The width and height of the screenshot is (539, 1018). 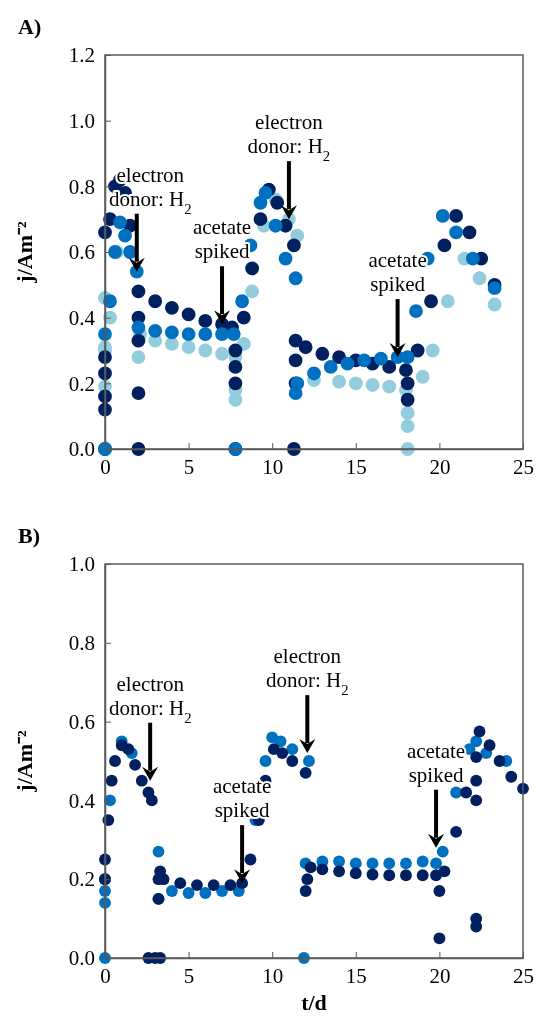 What do you see at coordinates (314, 1002) in the screenshot?
I see `x-axis-title: t/d` at bounding box center [314, 1002].